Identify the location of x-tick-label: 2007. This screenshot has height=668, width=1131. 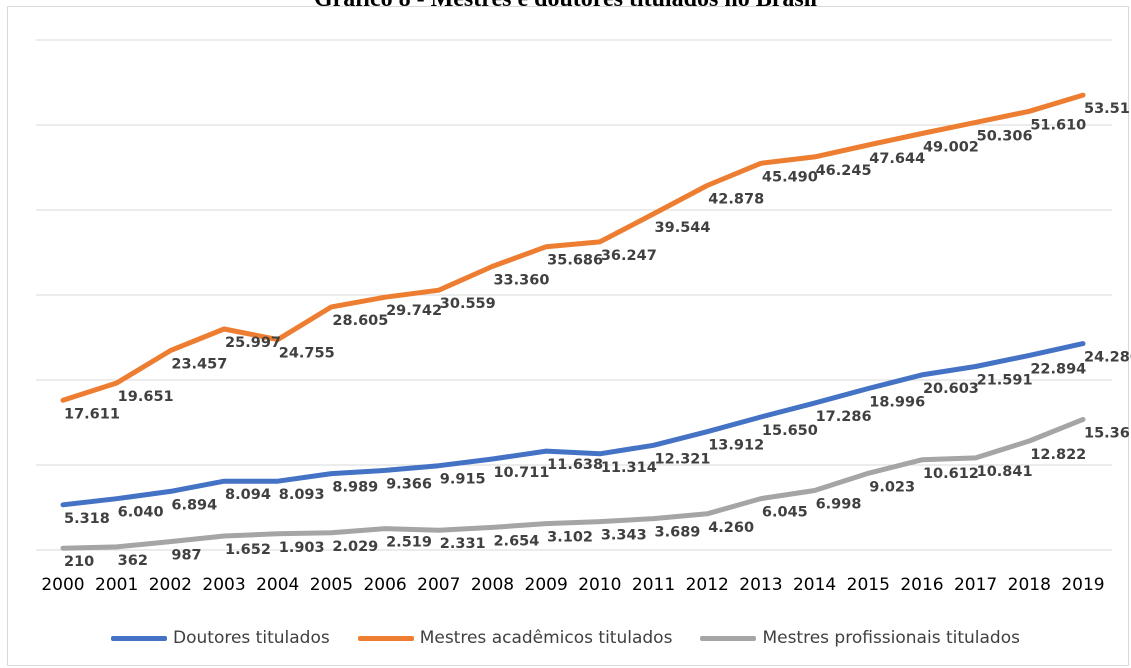
(438, 585).